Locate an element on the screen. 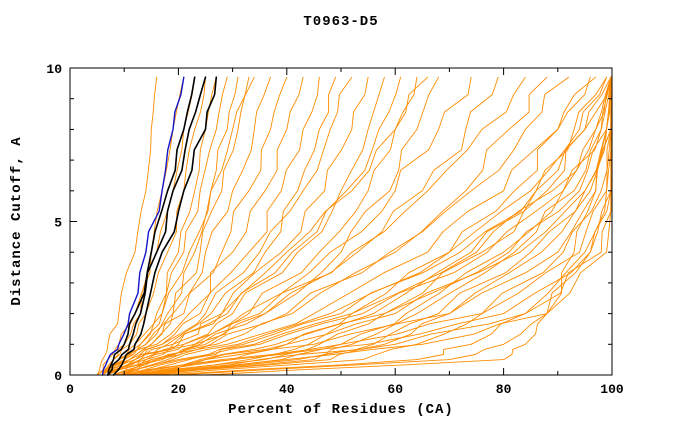 The width and height of the screenshot is (680, 440). x-tick-label: 100 is located at coordinates (612, 389).